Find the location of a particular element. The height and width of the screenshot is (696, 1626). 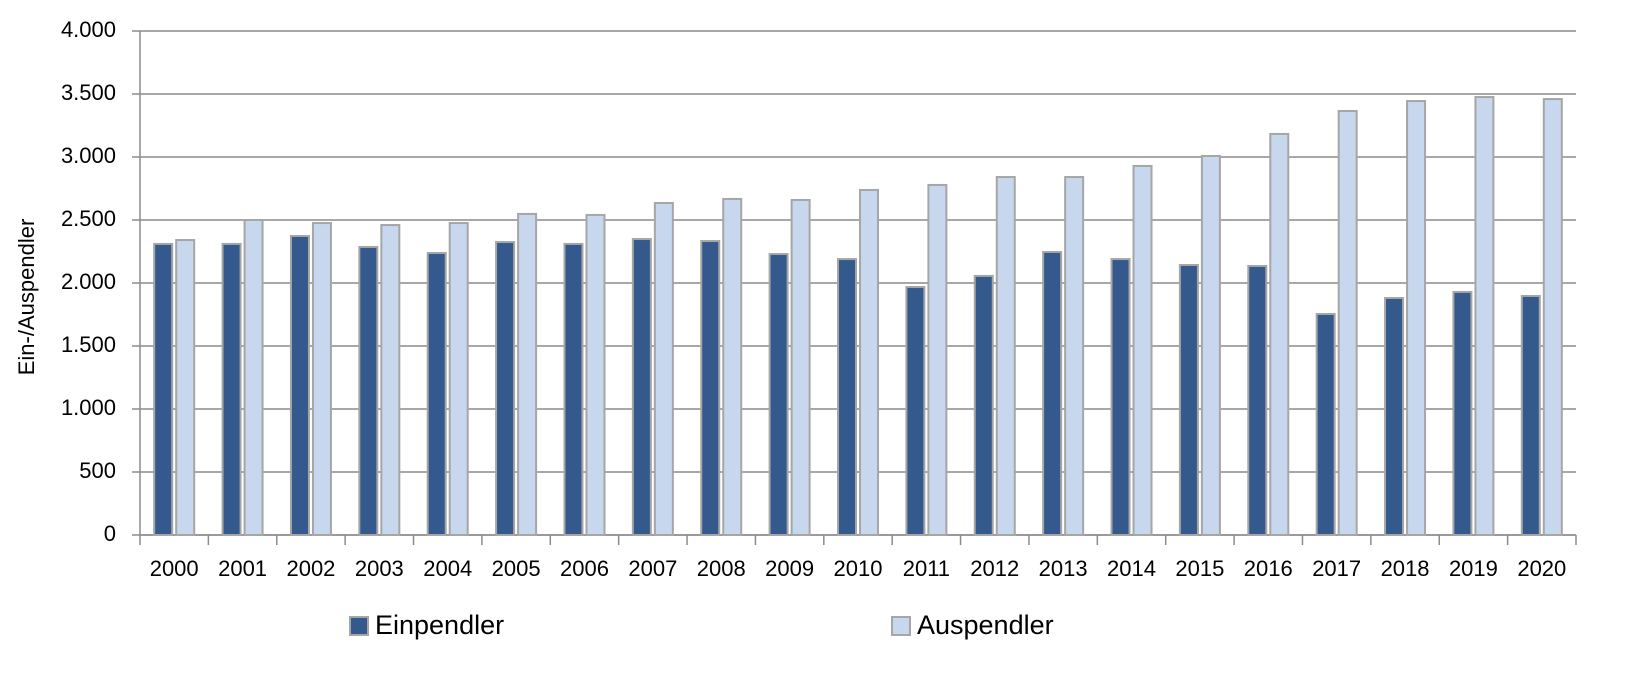

x-tick-label: 2018 is located at coordinates (1405, 568).